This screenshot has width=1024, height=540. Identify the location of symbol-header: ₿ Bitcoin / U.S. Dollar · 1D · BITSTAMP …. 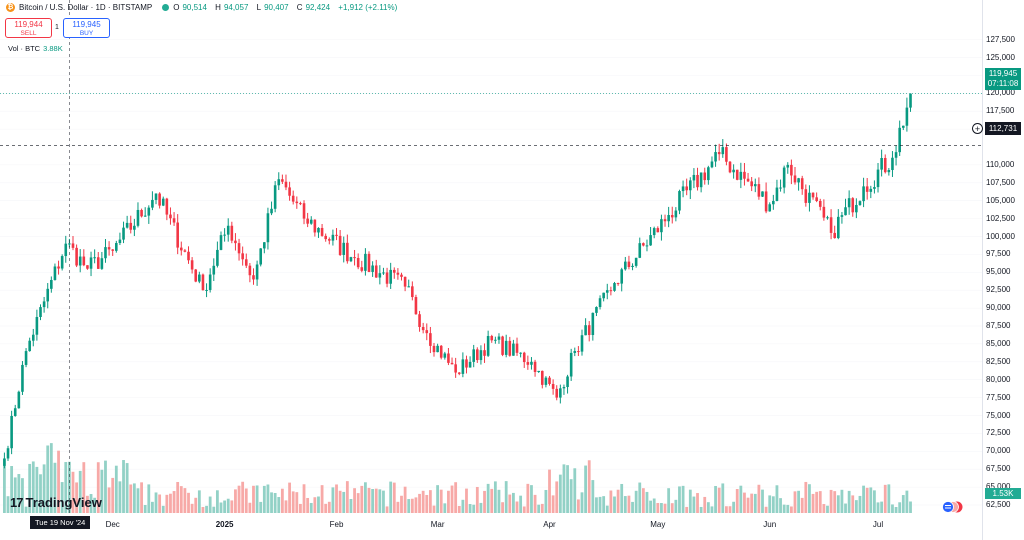
(203, 7).